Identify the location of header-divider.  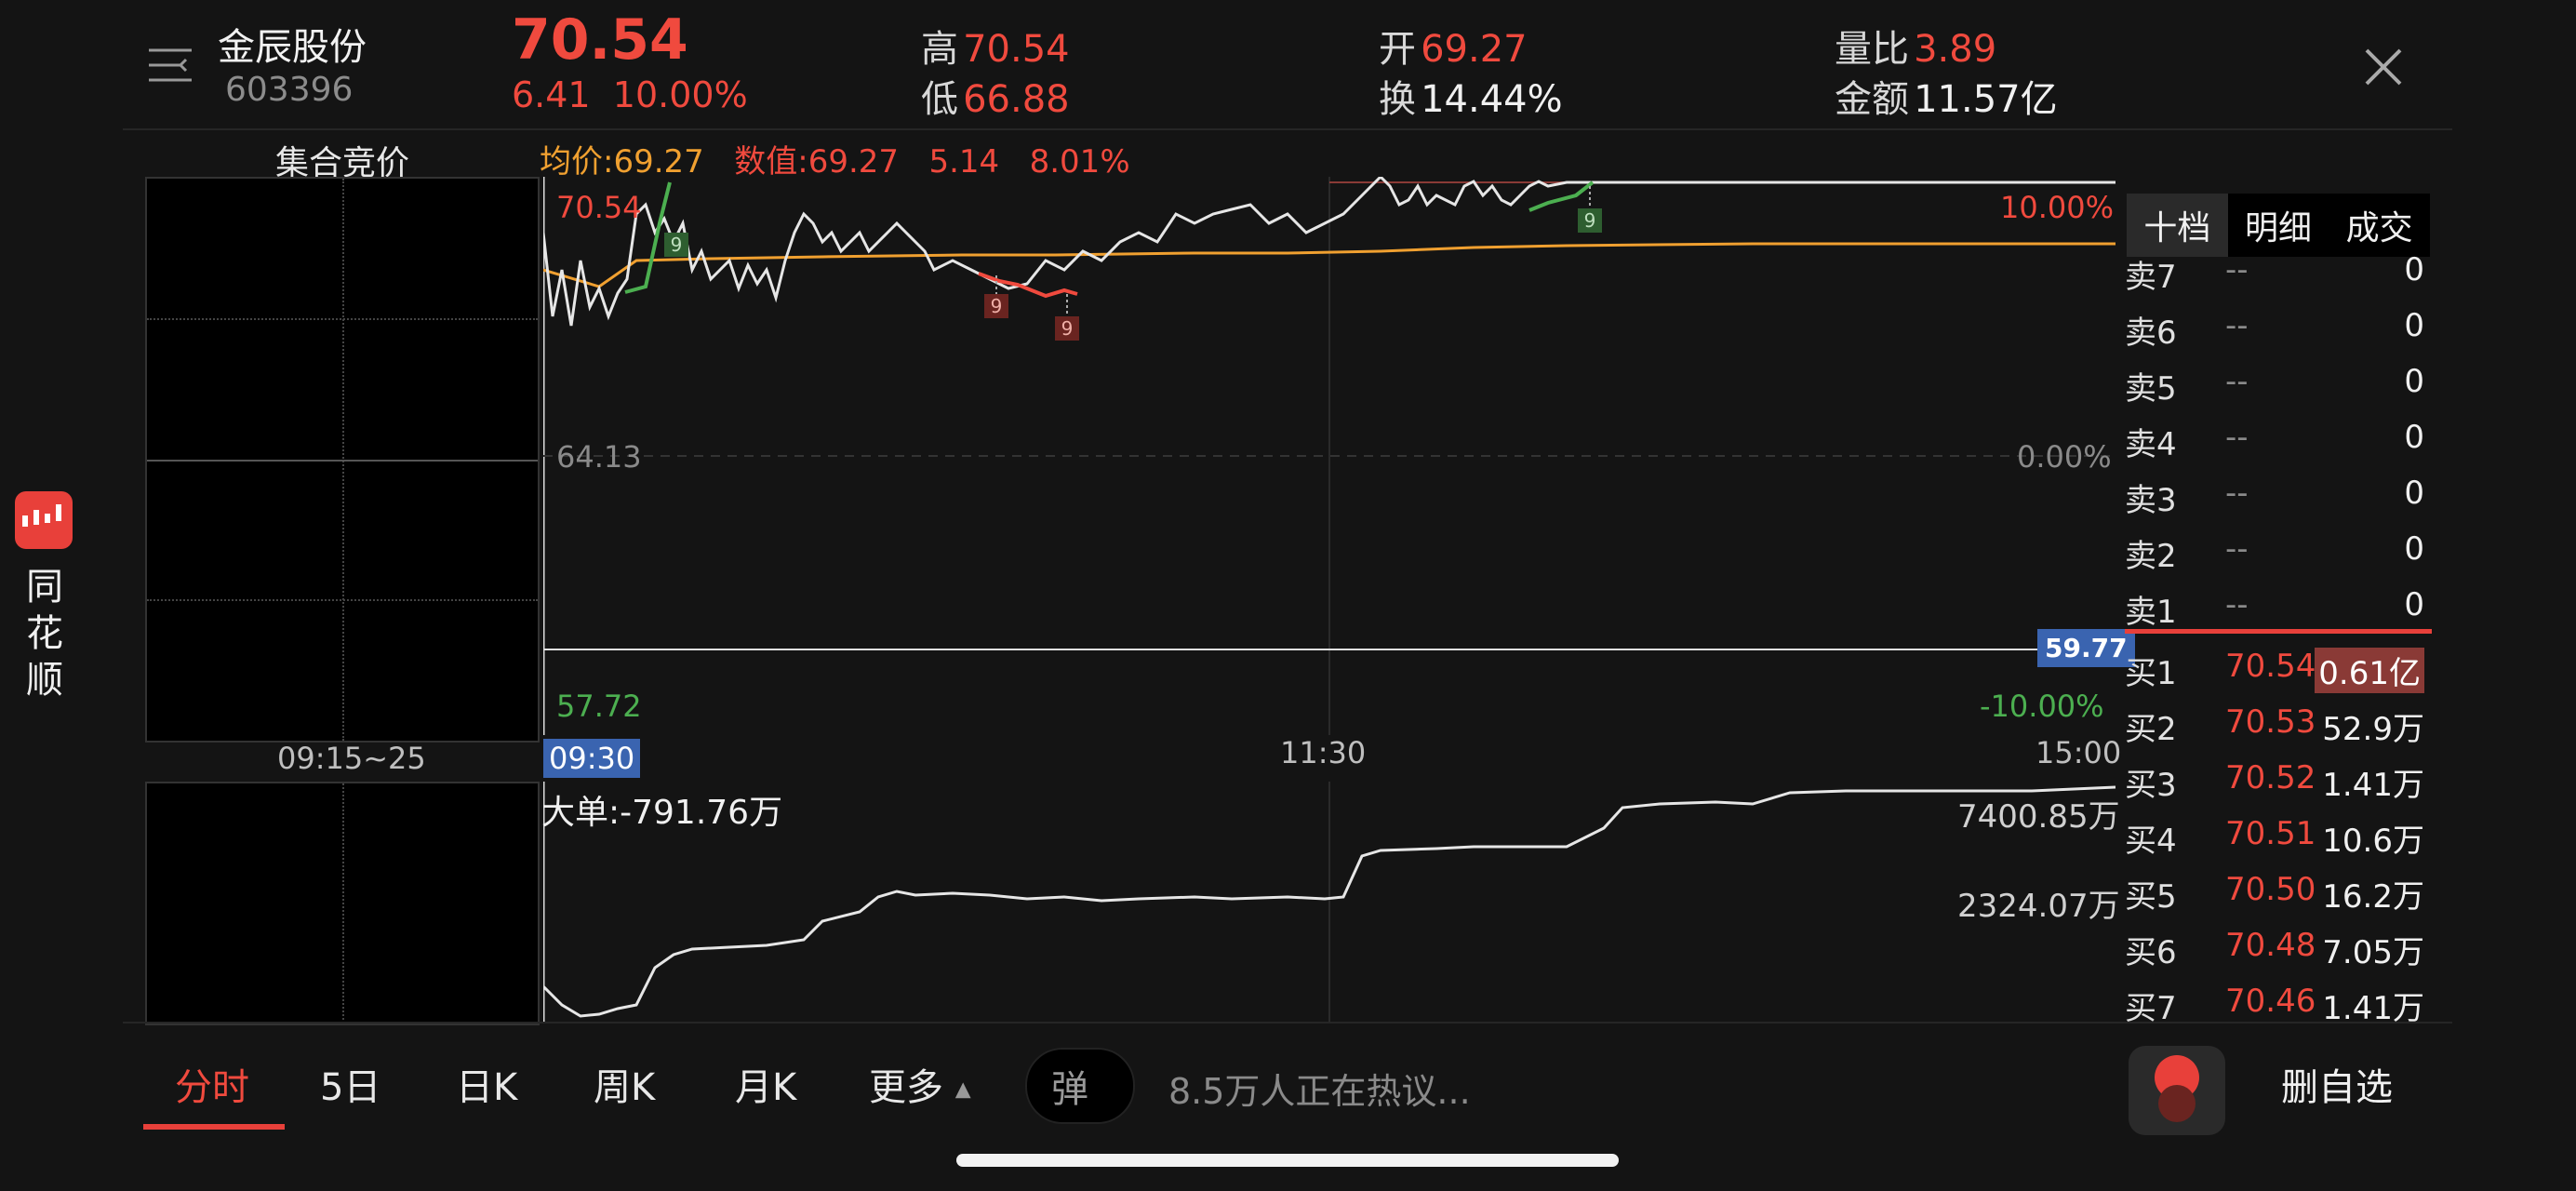
(1287, 129).